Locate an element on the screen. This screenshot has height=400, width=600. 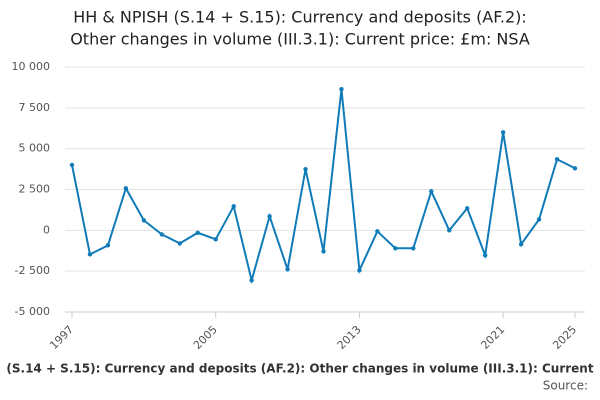
y-tick-label: 10 000 is located at coordinates (31, 66).